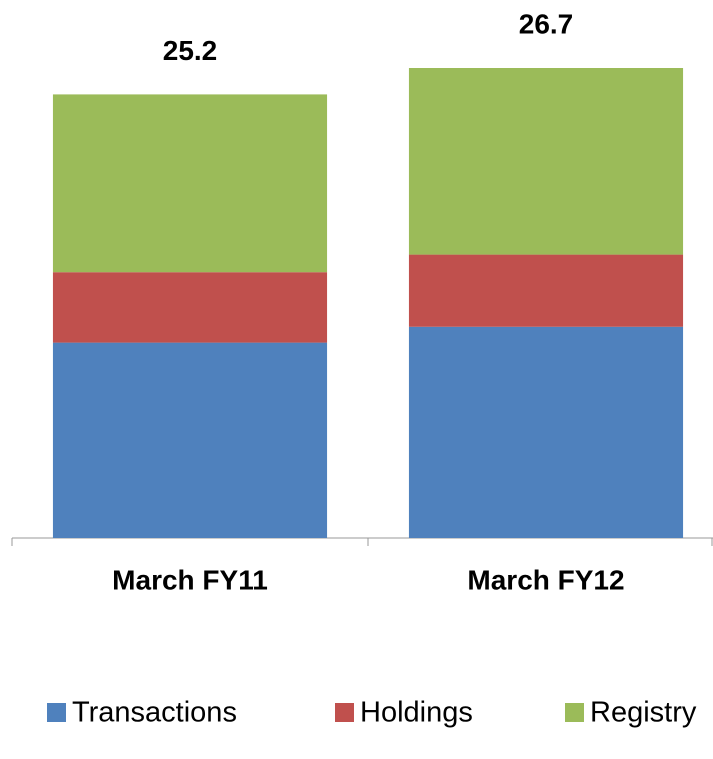 This screenshot has height=759, width=713. Describe the element at coordinates (190, 50) in the screenshot. I see `total-label: 25.2` at that location.